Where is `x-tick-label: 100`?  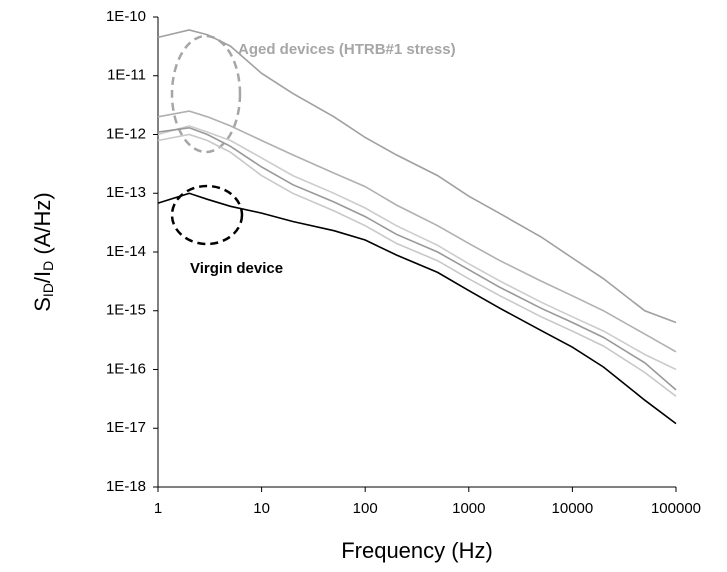 x-tick-label: 100 is located at coordinates (365, 508).